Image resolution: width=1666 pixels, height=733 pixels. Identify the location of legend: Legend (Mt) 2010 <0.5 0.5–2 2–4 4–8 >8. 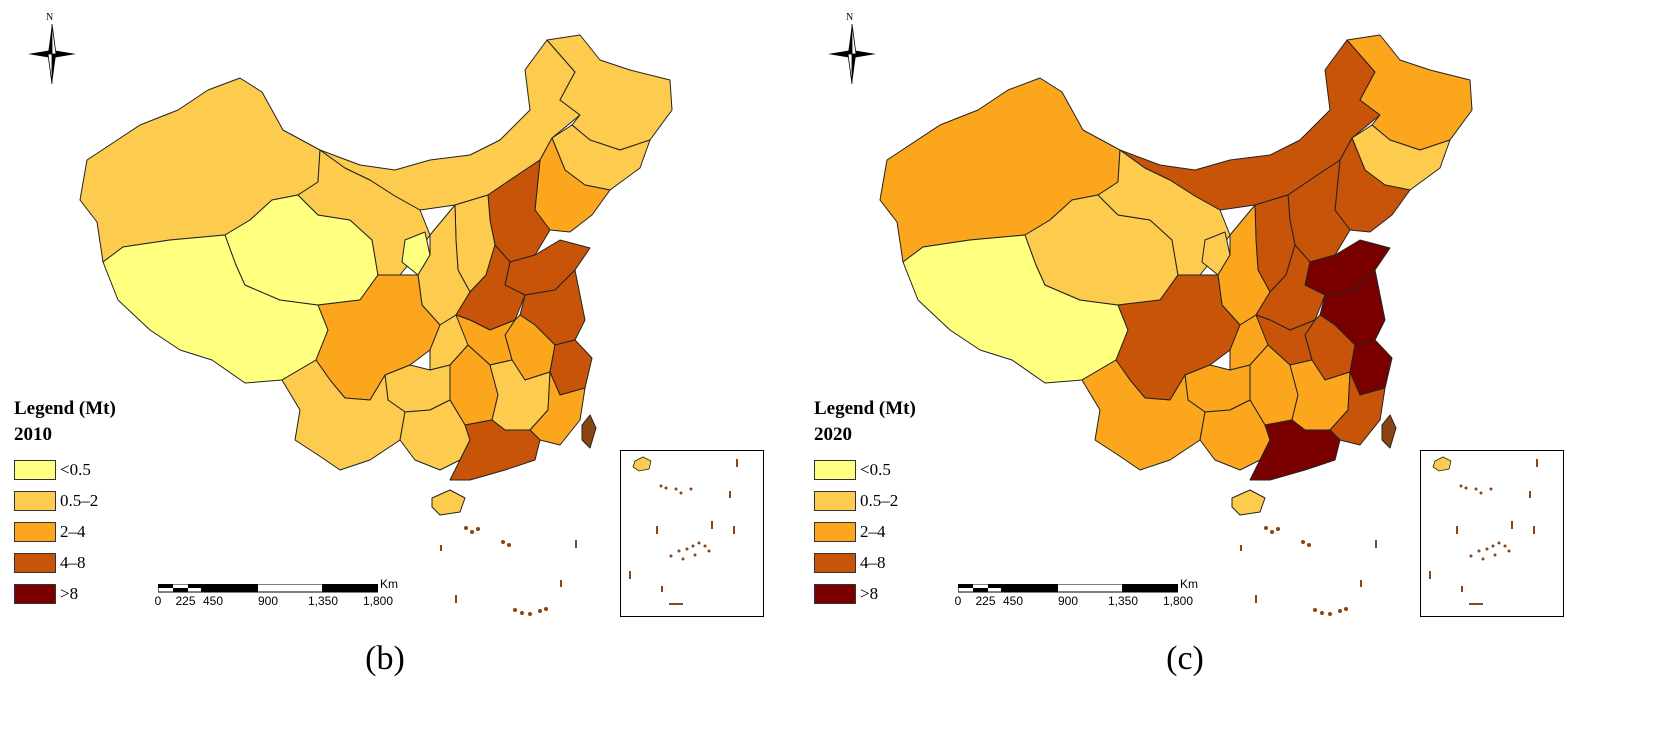
(65, 502).